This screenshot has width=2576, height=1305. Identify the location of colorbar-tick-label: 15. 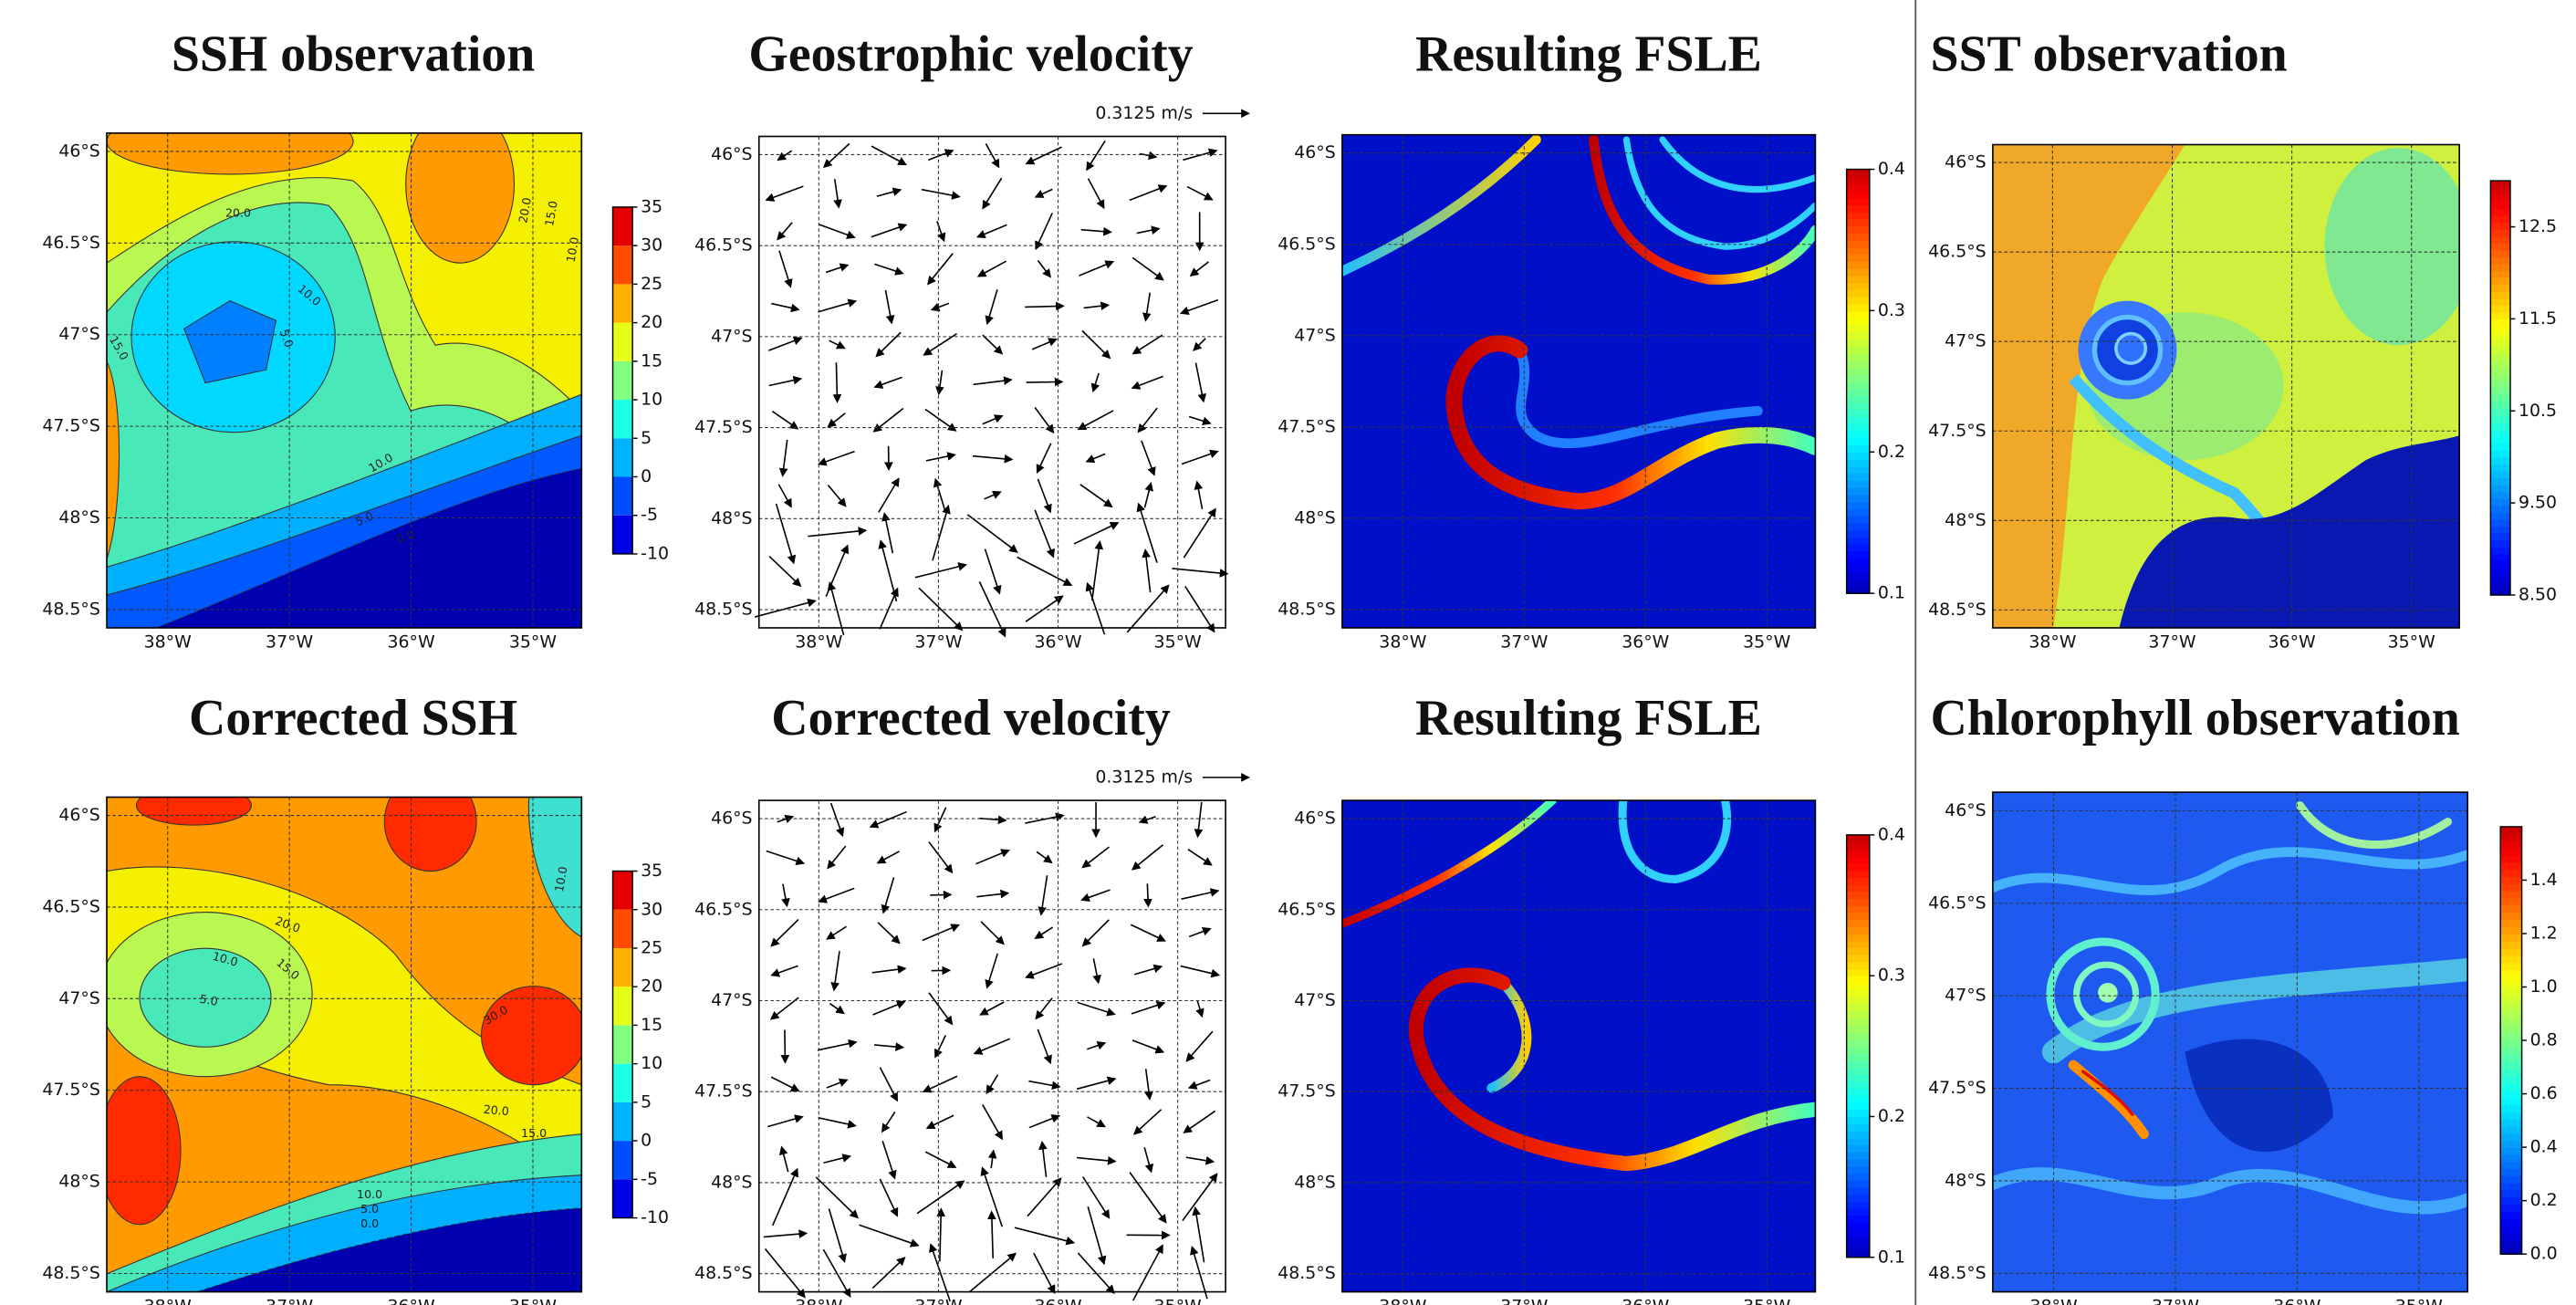
(651, 1025).